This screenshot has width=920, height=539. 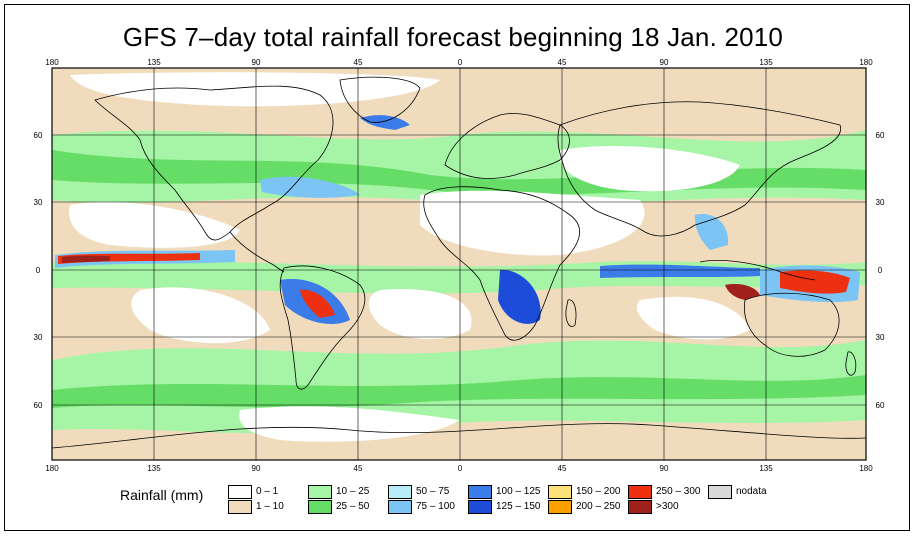 What do you see at coordinates (851, 363) in the screenshot?
I see `new-zealand-outline` at bounding box center [851, 363].